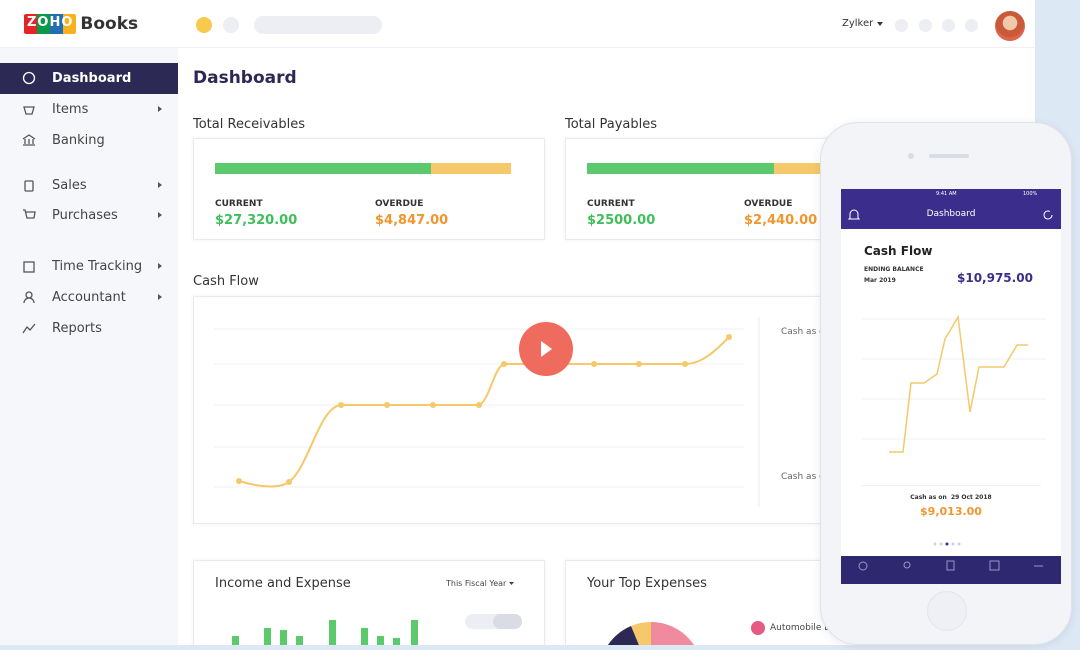  I want to click on pie-chart, so click(651, 633).